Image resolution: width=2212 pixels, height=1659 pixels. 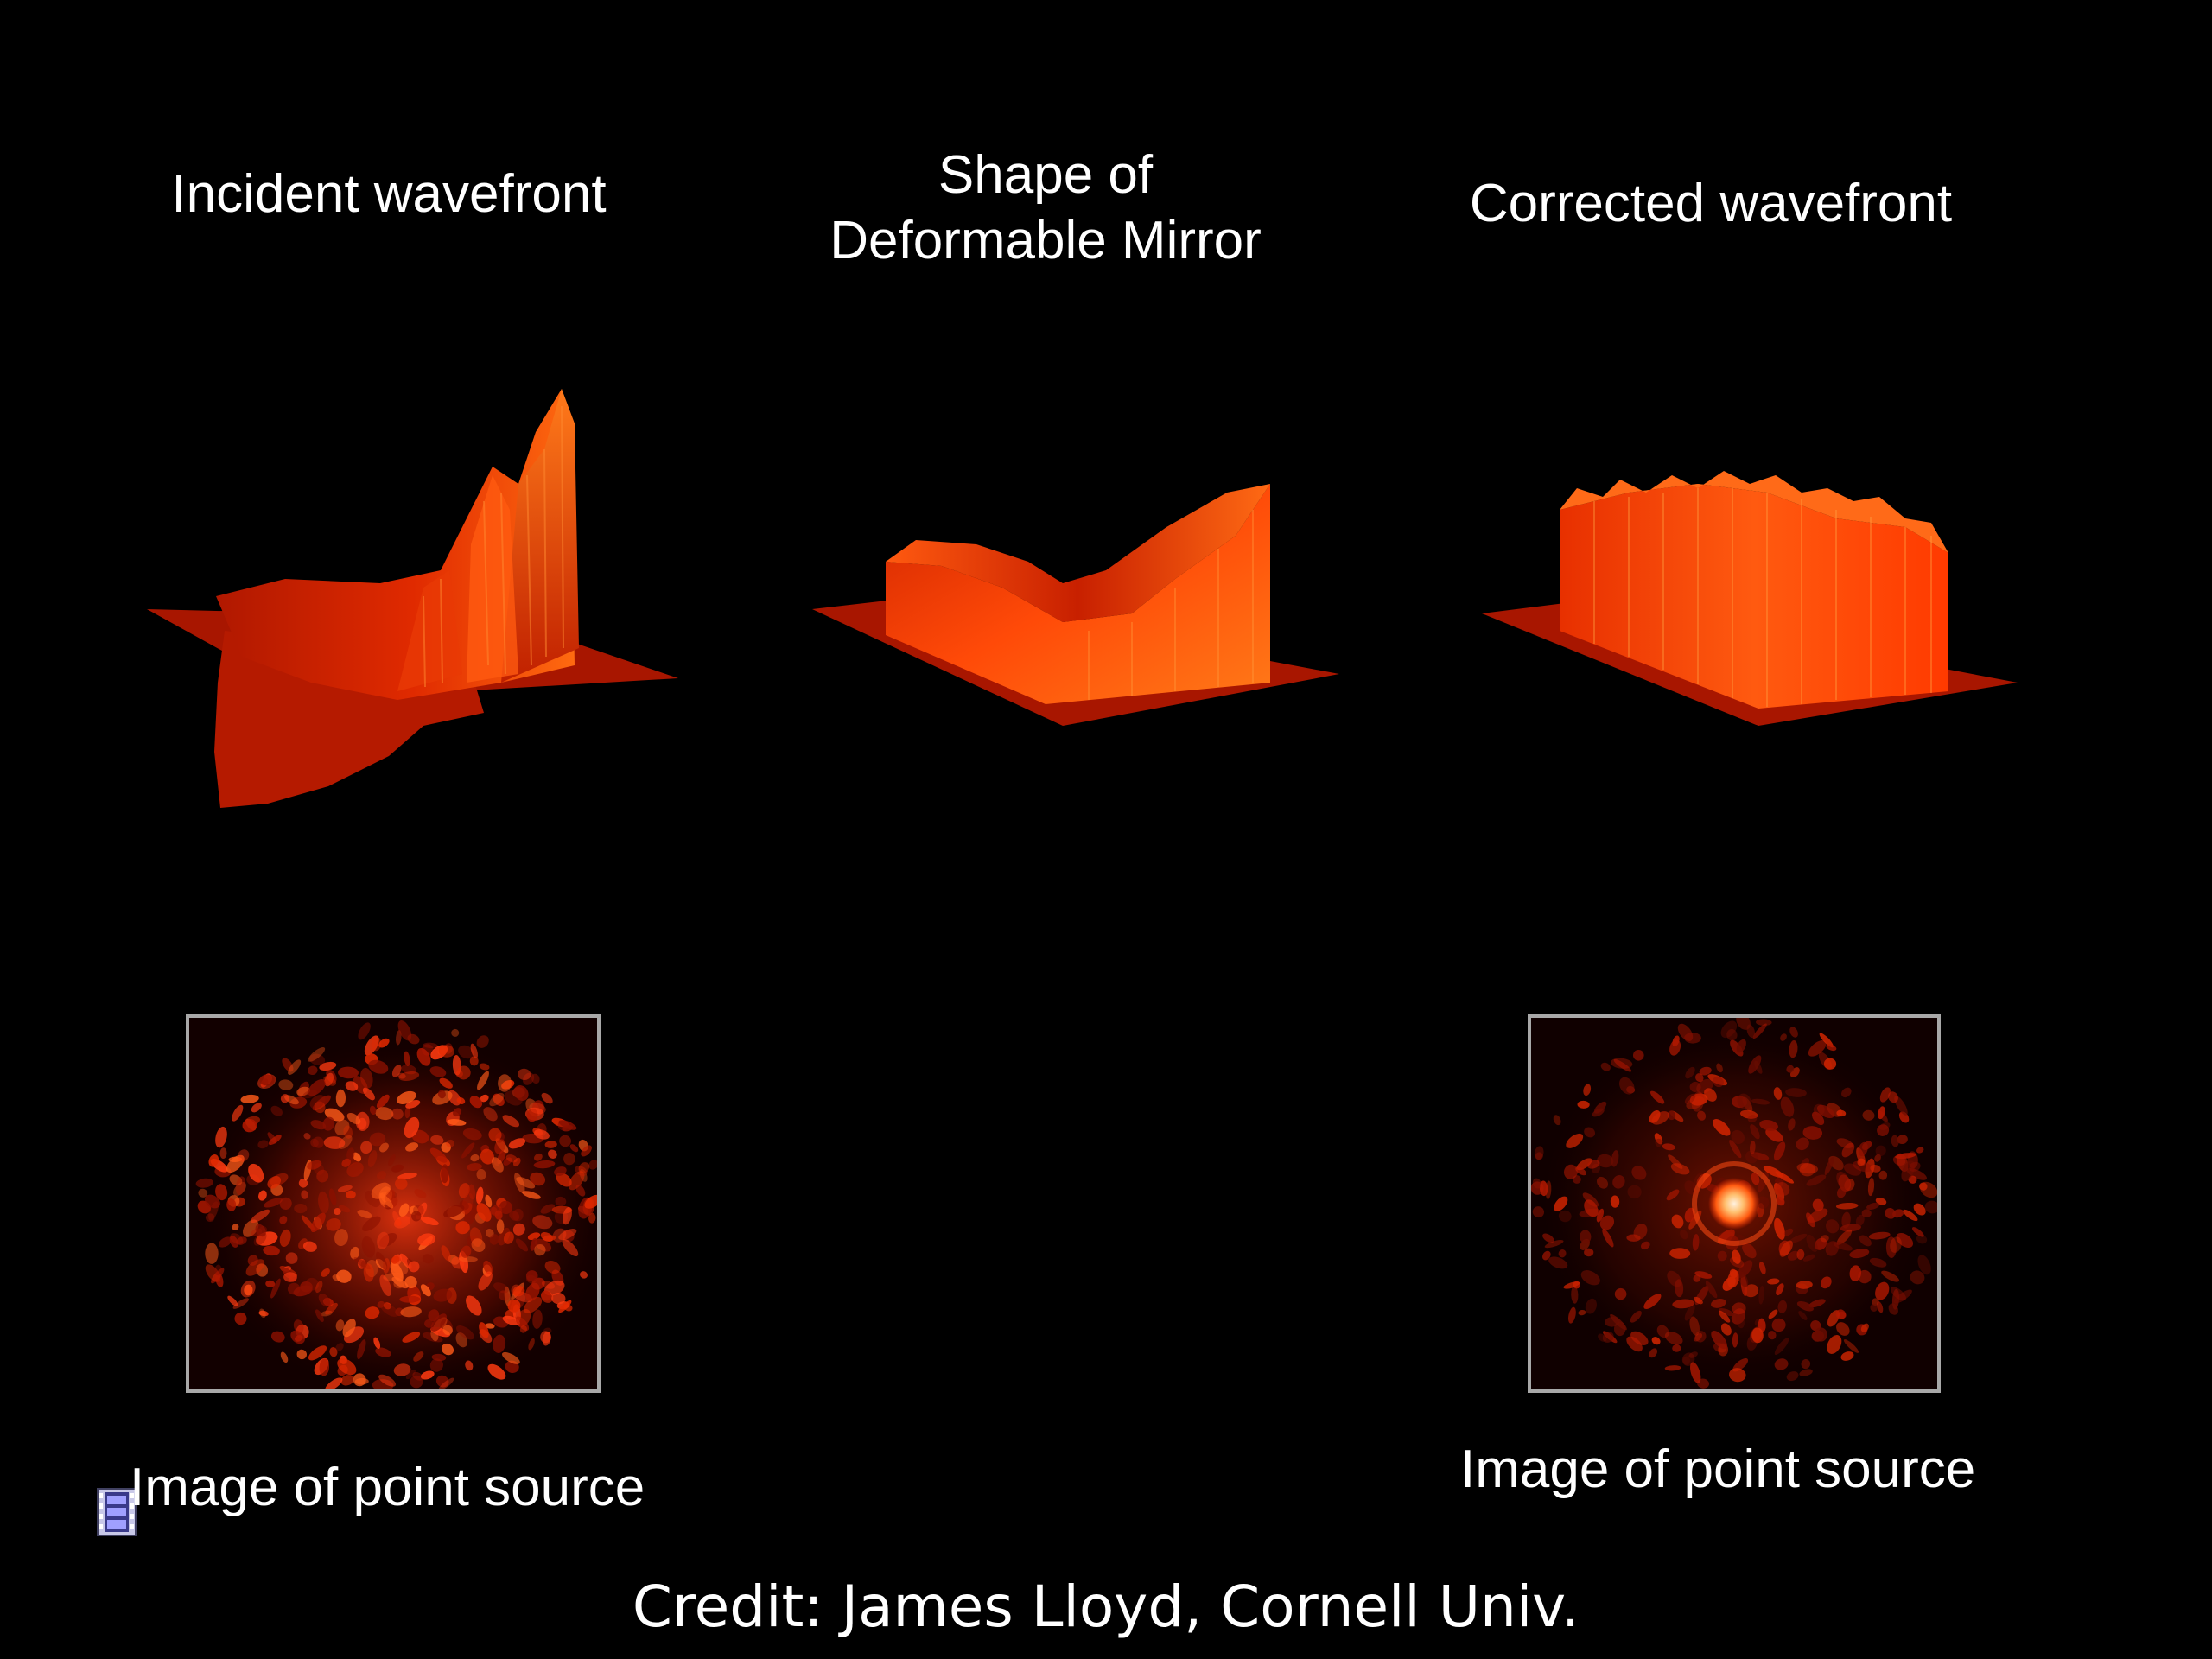 I want to click on mirror-texture, so click(x=1171, y=605).